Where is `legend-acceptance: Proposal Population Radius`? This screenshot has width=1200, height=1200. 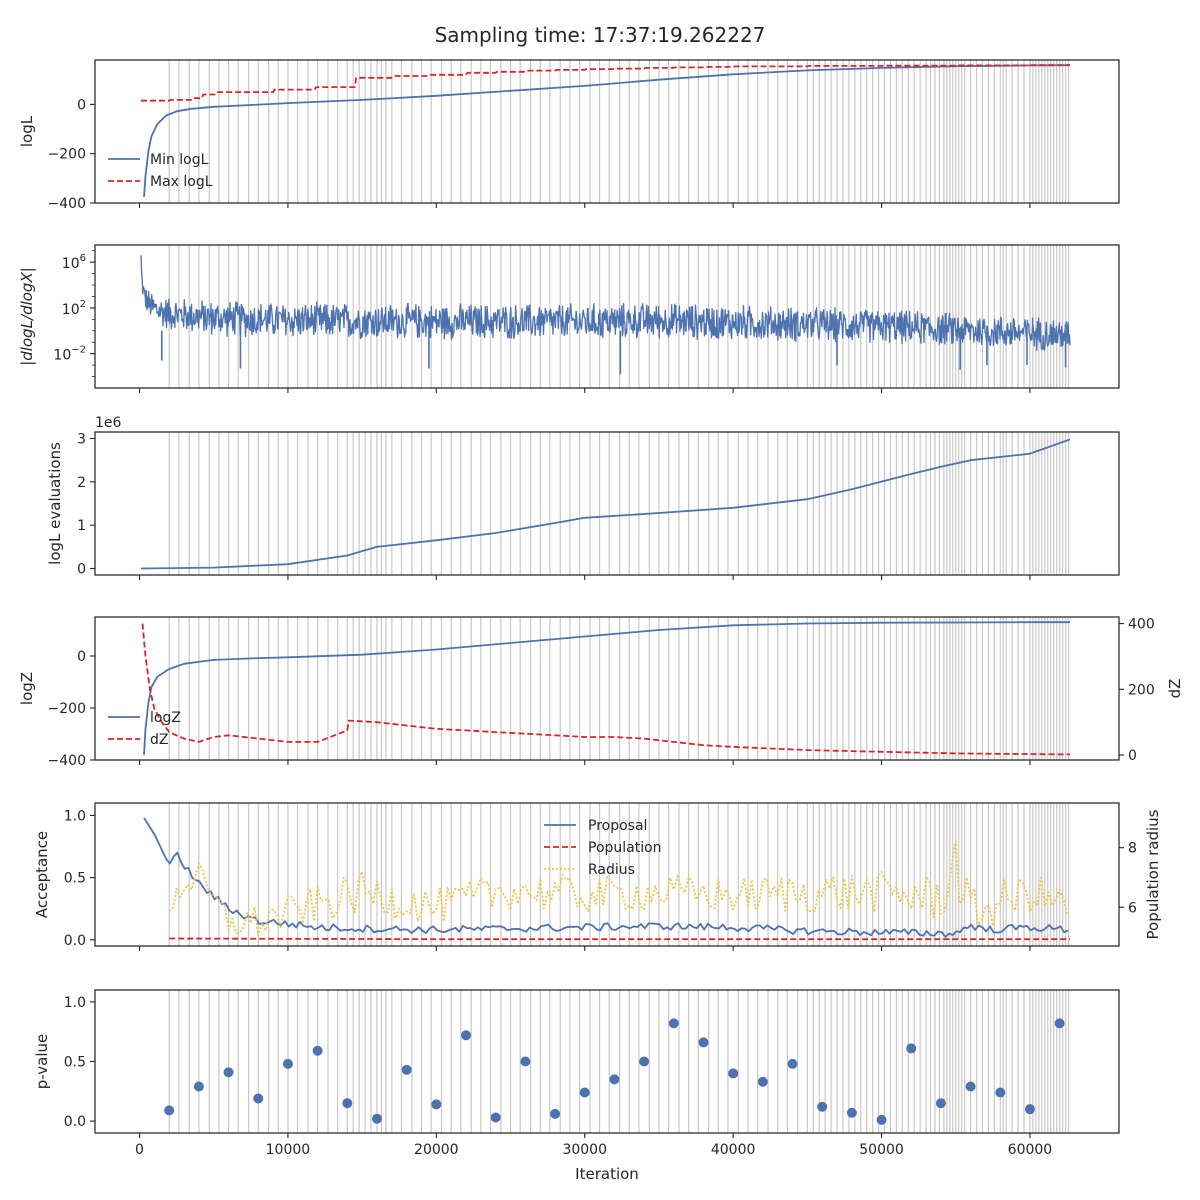 legend-acceptance: Proposal Population Radius is located at coordinates (603, 848).